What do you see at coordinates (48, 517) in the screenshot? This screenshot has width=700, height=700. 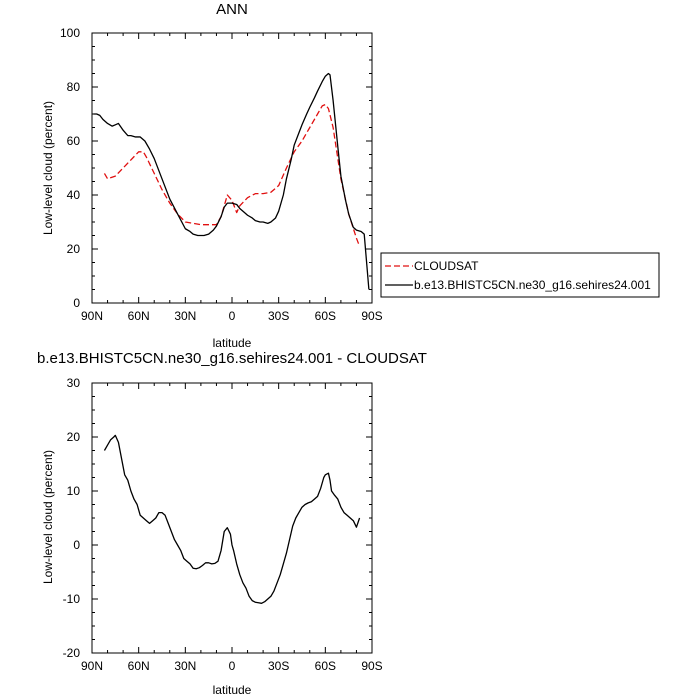 I see `bottom-y-axis-label: Low-level cloud (percent)` at bounding box center [48, 517].